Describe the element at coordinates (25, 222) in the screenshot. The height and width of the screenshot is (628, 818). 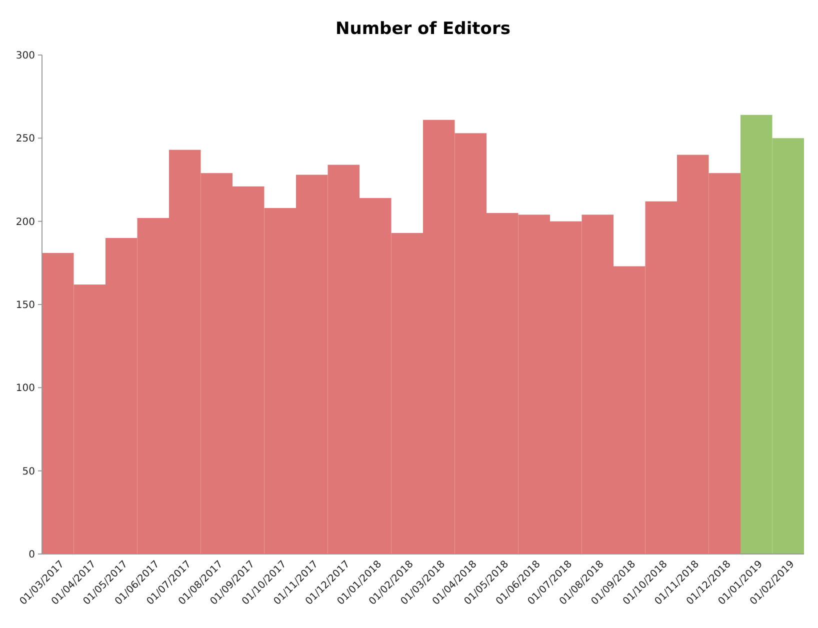
I see `y-tick-label: 200` at that location.